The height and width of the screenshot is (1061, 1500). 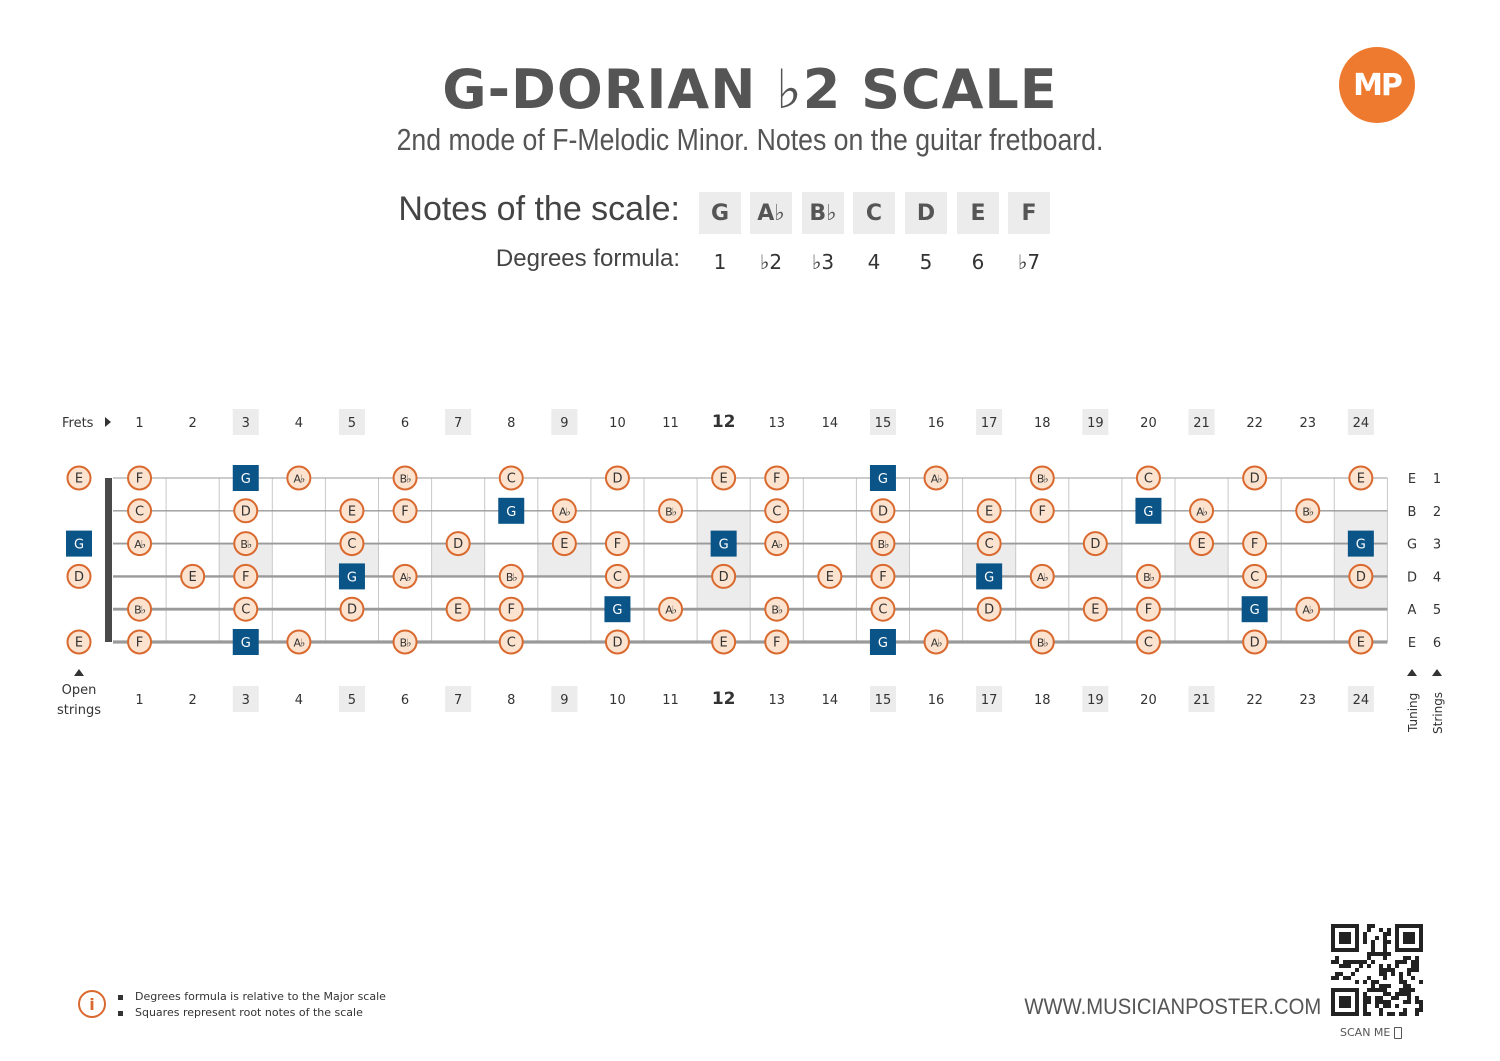 I want to click on arrow-up-icon, so click(x=1412, y=672).